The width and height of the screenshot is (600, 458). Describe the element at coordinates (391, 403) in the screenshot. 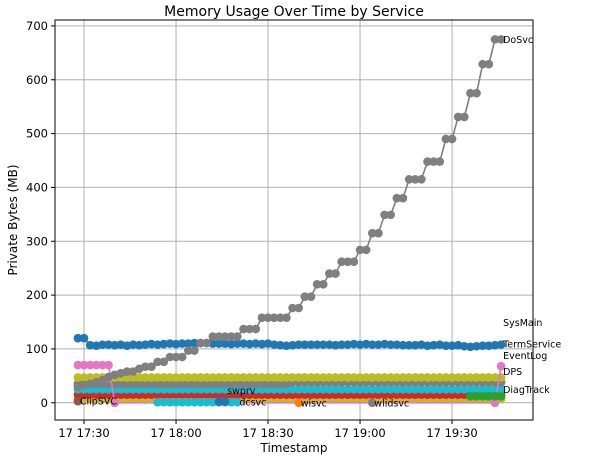

I see `series-label: wlidsvc` at that location.